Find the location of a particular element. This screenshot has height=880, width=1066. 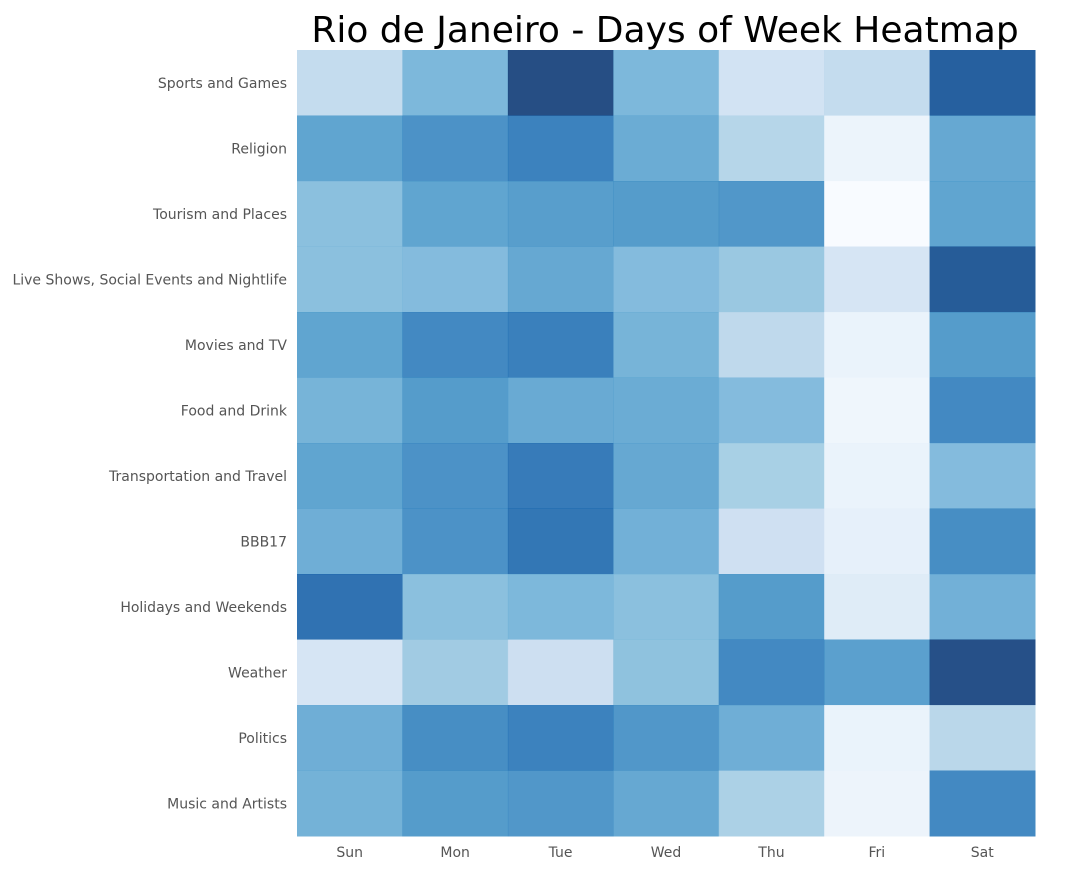

chart-title: Rio de Janeiro - Days of Week Heatmap is located at coordinates (664, 30).